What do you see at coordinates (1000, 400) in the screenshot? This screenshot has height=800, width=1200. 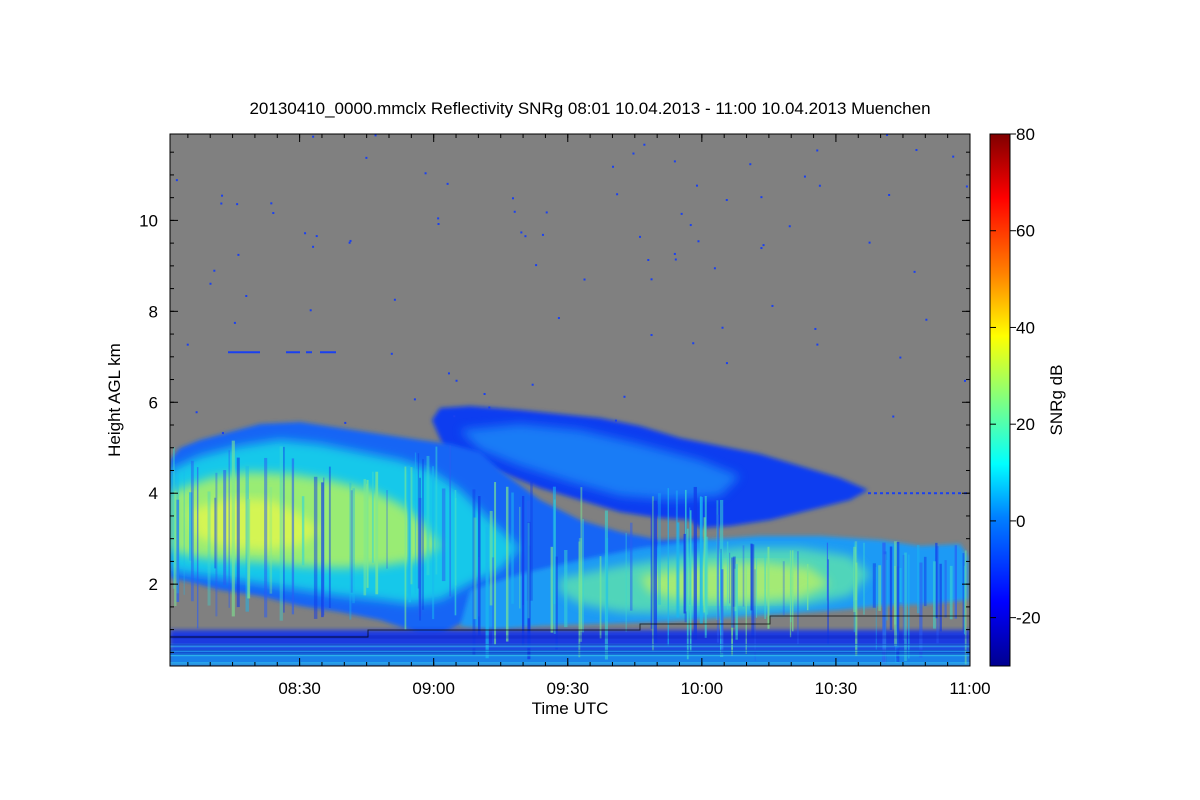 I see `colorbar` at bounding box center [1000, 400].